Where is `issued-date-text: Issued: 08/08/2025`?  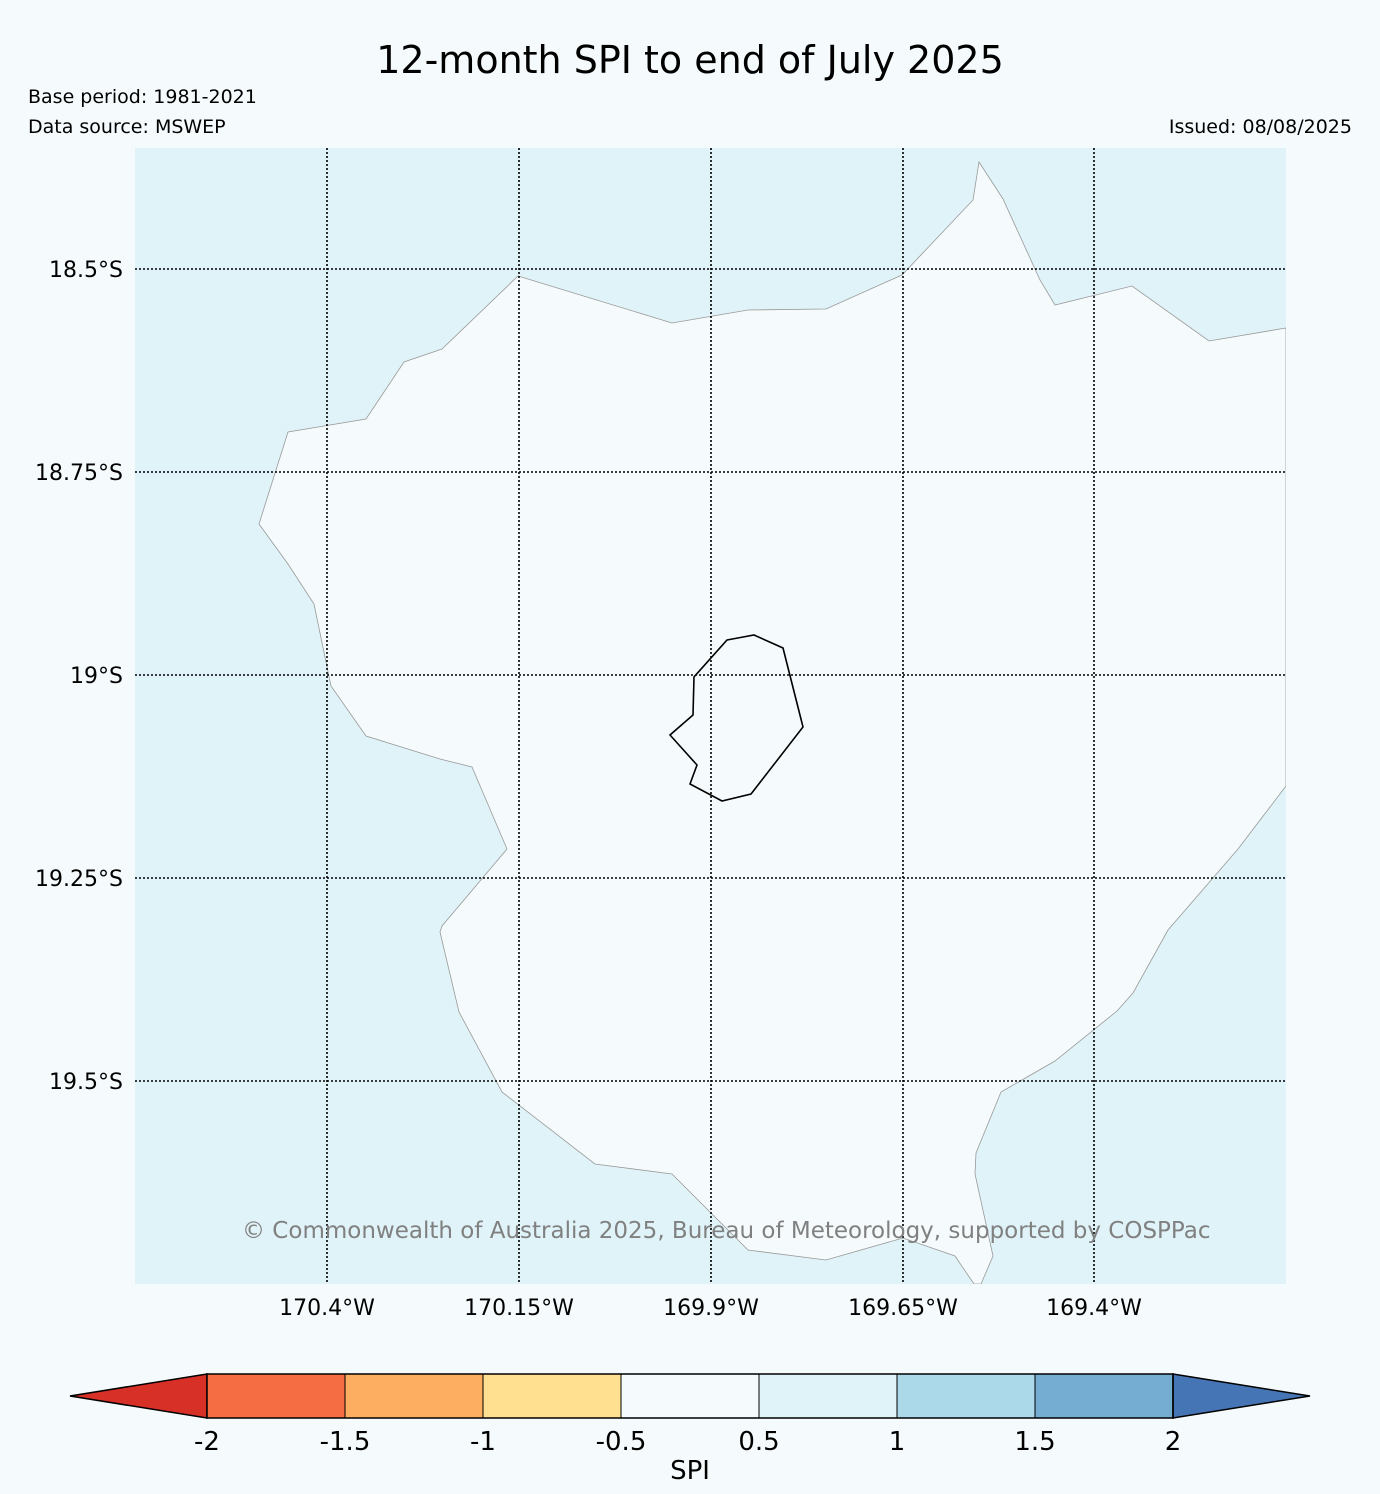 issued-date-text: Issued: 08/08/2025 is located at coordinates (1260, 127).